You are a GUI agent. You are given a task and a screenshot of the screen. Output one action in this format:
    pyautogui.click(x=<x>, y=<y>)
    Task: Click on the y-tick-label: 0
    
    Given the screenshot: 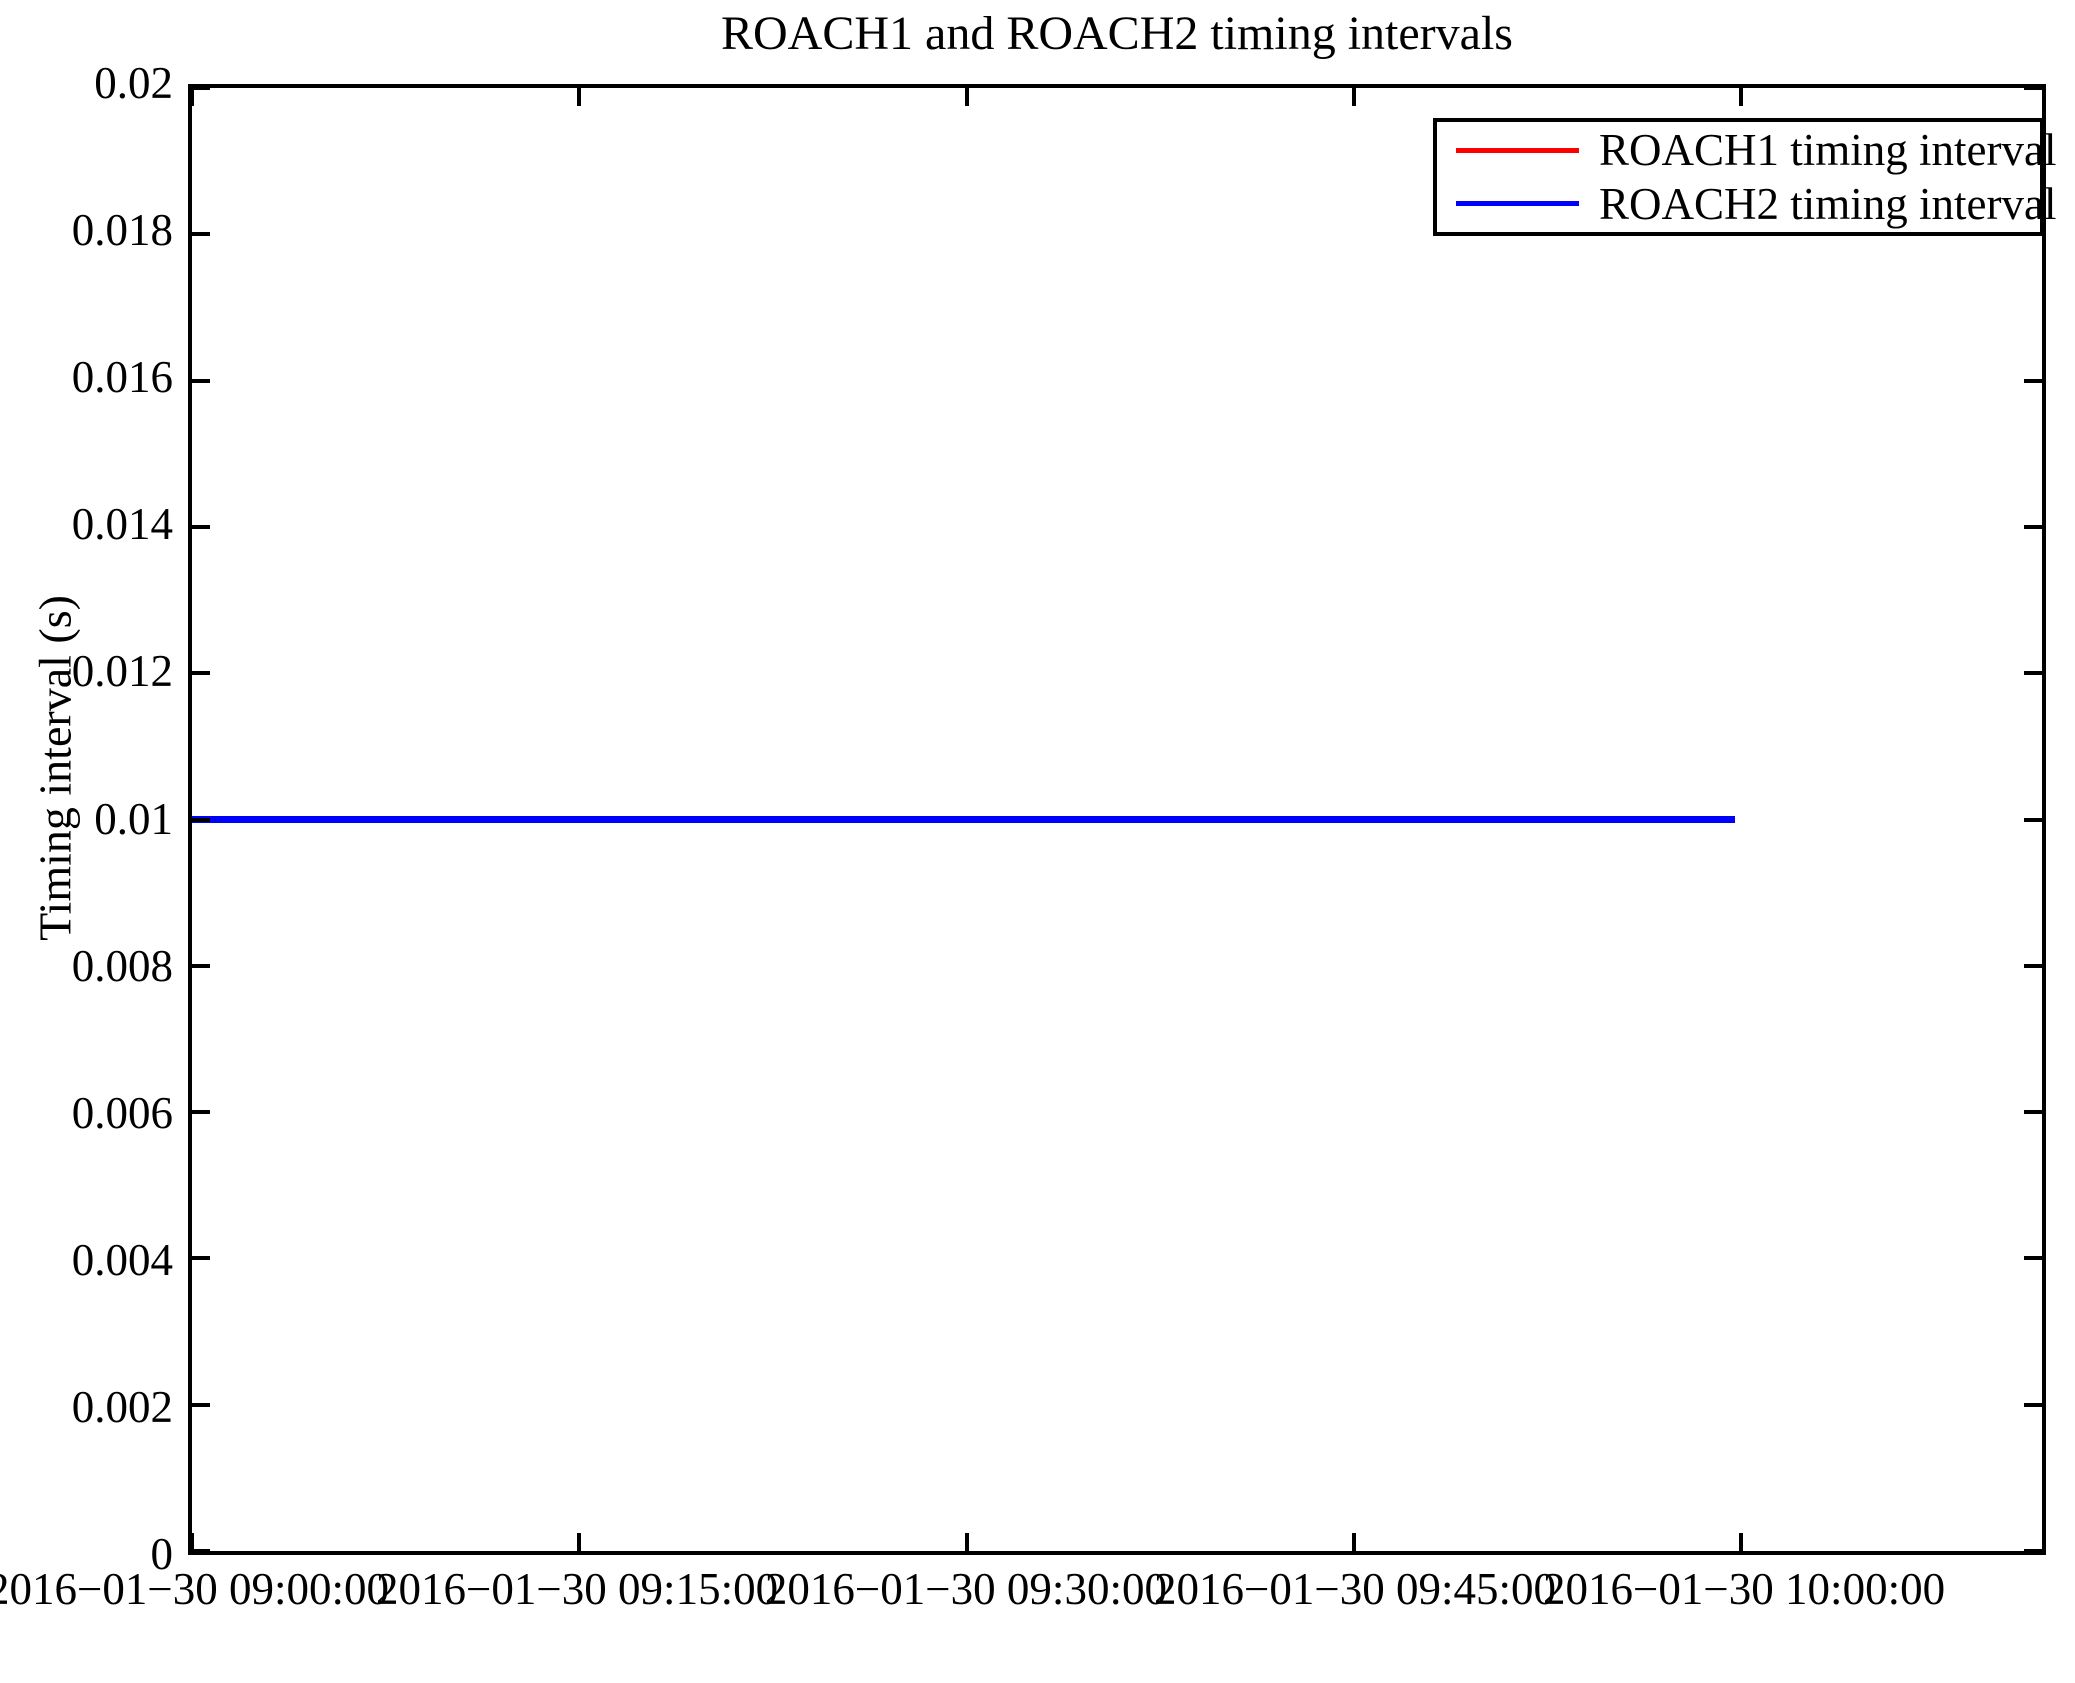 What is the action you would take?
    pyautogui.click(x=162, y=1554)
    